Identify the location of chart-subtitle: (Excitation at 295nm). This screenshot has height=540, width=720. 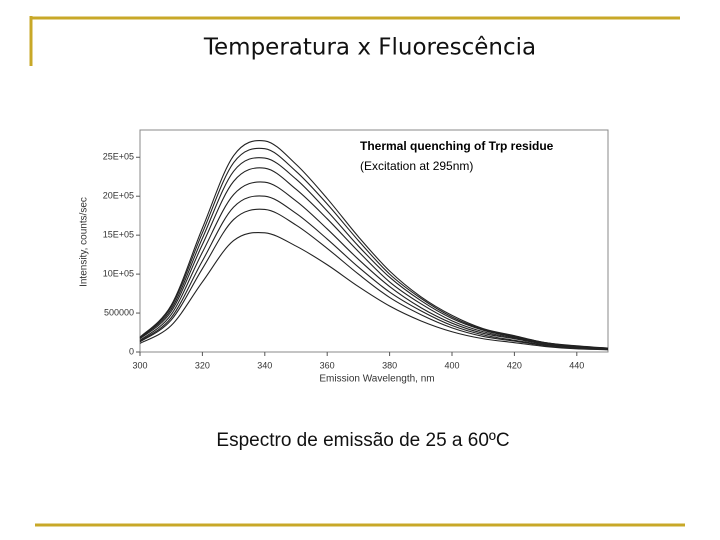
(416, 166).